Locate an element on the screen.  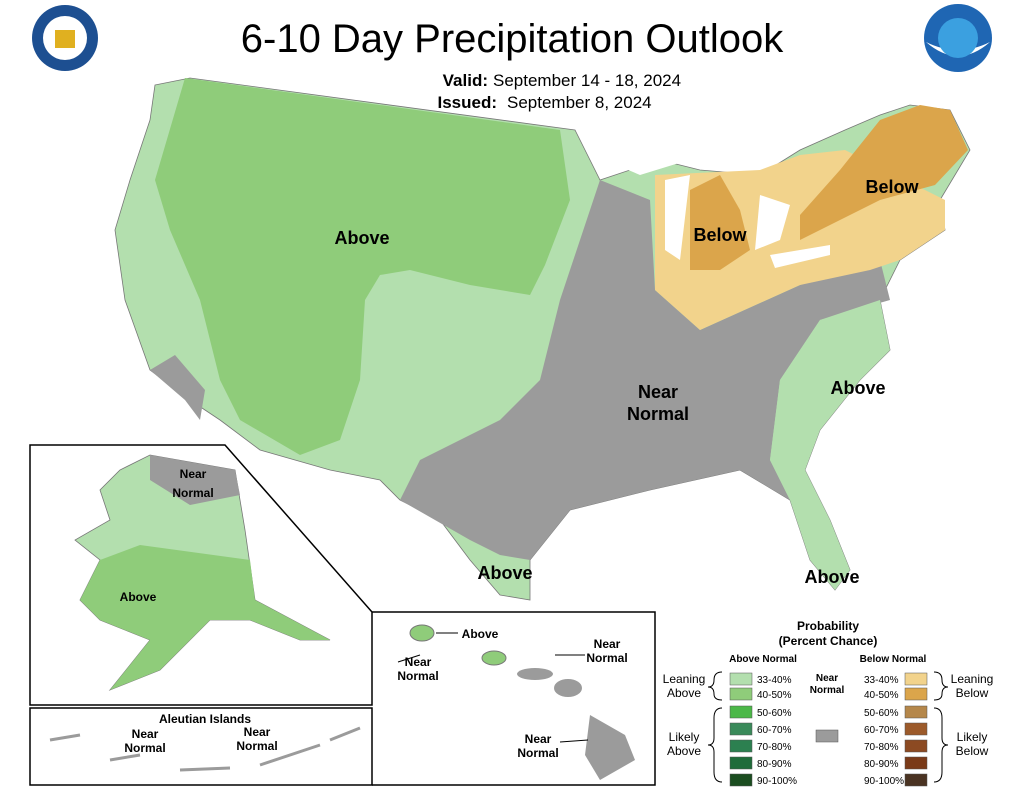
hawaii-inset is located at coordinates (514, 698).